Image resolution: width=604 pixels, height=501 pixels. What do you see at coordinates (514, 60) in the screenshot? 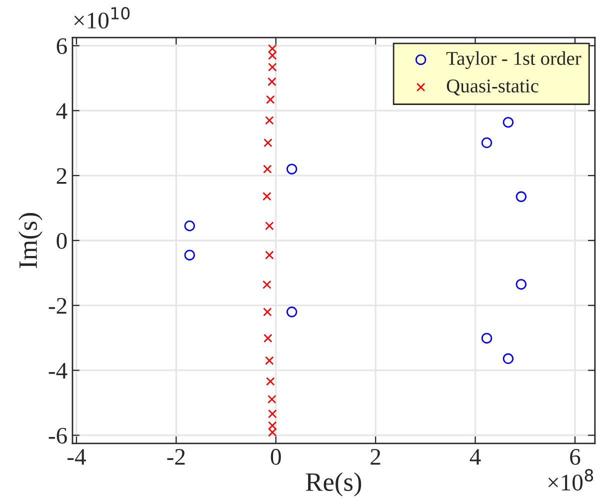
I see `legend-label: Taylor - 1st order` at bounding box center [514, 60].